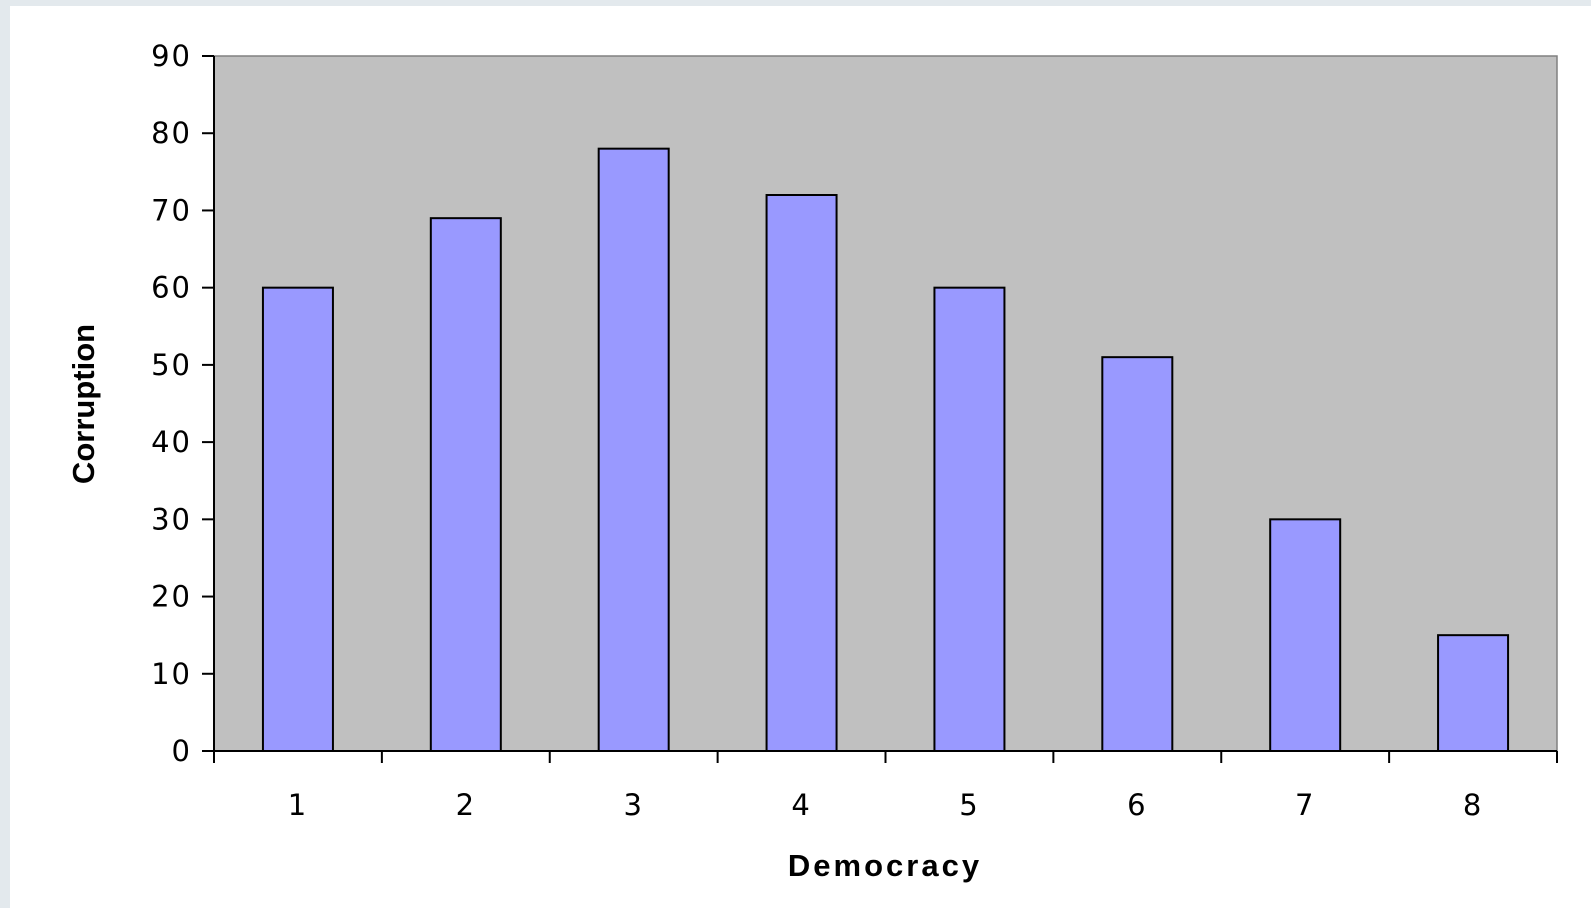 This screenshot has width=1591, height=908. What do you see at coordinates (182, 751) in the screenshot?
I see `y-tick-label-0: 0` at bounding box center [182, 751].